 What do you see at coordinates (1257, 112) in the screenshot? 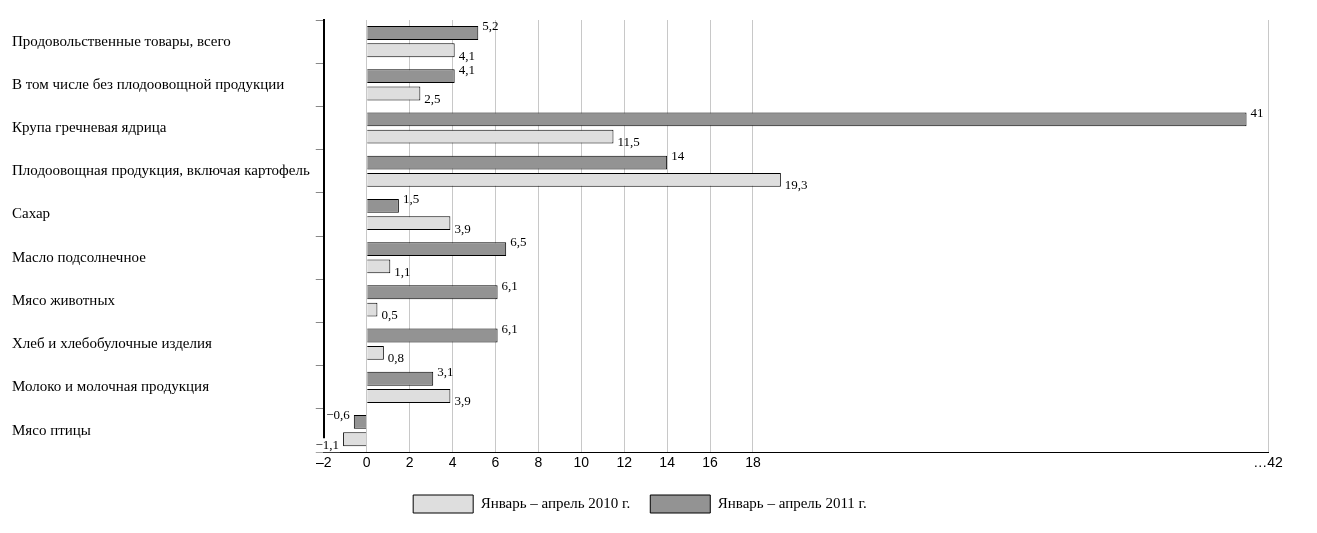
I see `data-label: 41` at bounding box center [1257, 112].